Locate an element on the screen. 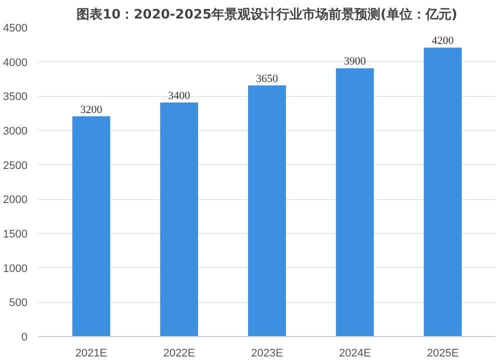 This screenshot has width=500, height=362. y-tick-label: 4000 is located at coordinates (15, 62).